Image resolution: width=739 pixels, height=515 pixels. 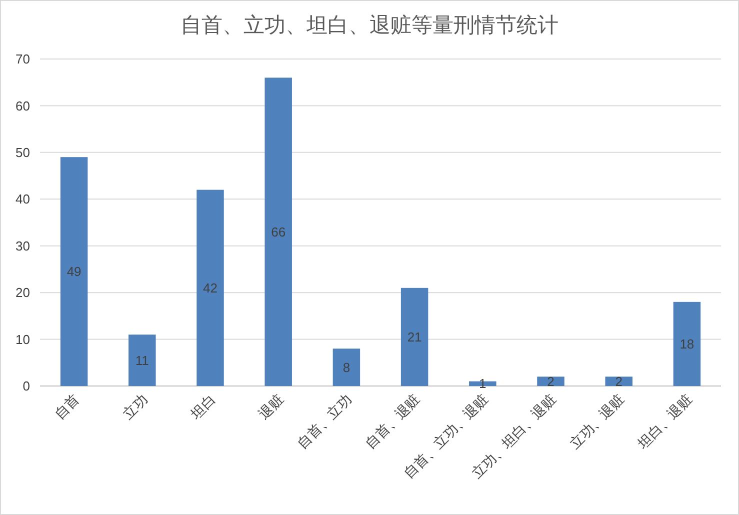 I want to click on y-tick-label: 10, so click(x=23, y=339).